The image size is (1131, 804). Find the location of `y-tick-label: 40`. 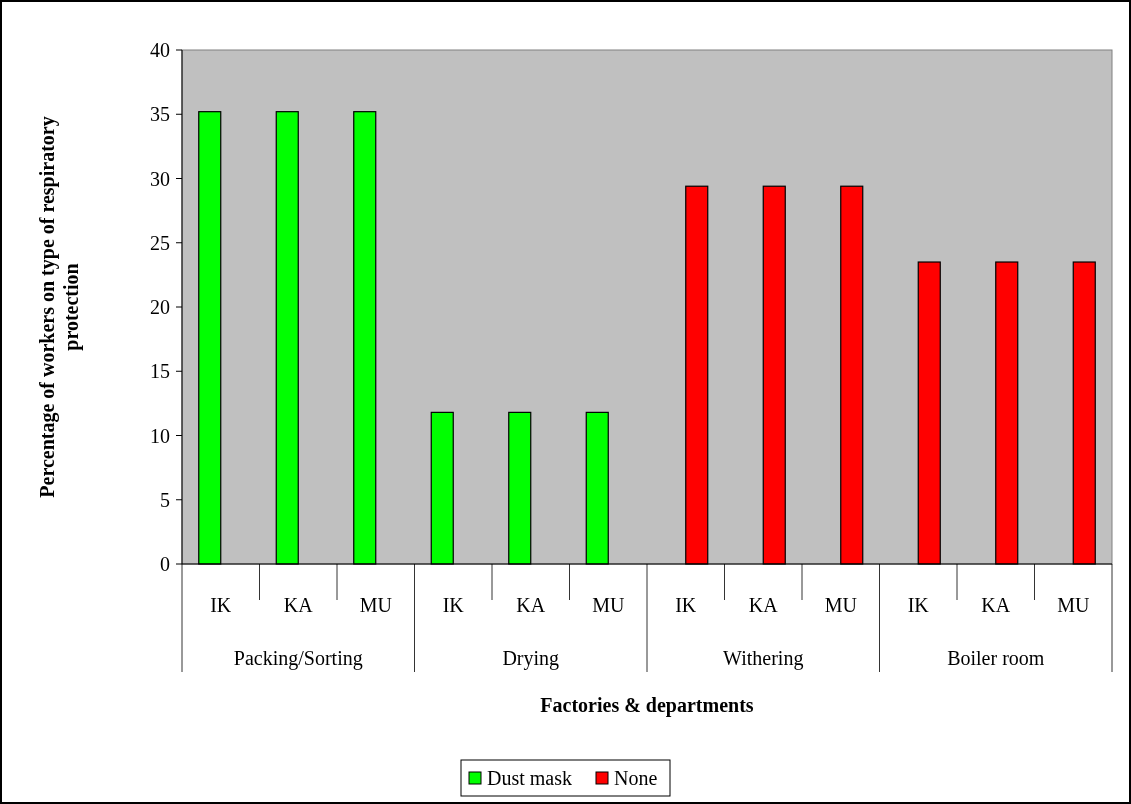

y-tick-label: 40 is located at coordinates (160, 50).